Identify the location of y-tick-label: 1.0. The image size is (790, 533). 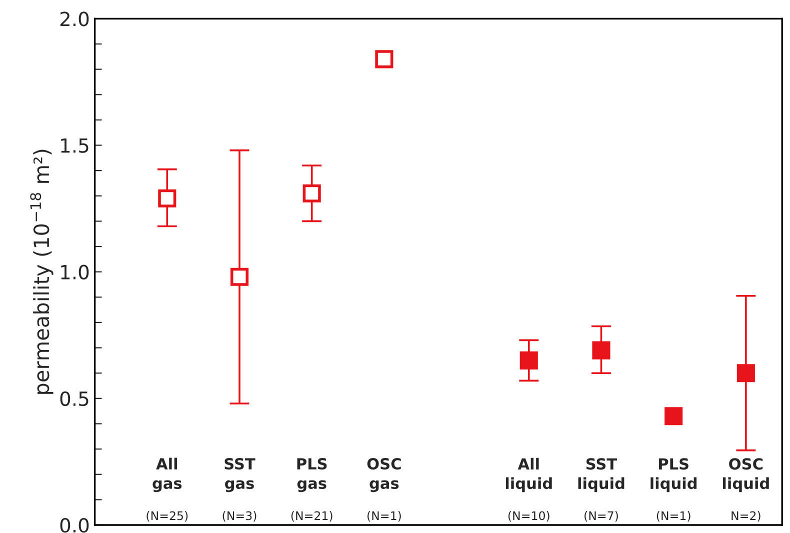
(75, 272).